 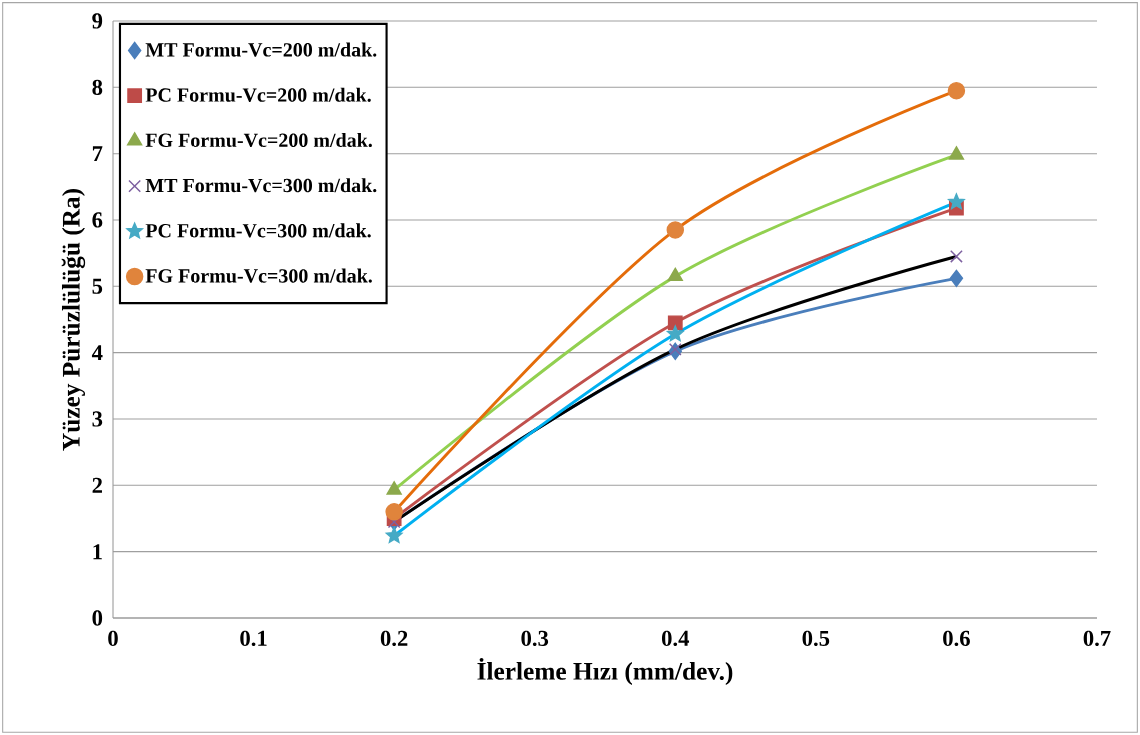 What do you see at coordinates (605, 671) in the screenshot?
I see `x-axis-title: İlerleme Hızı (mm/dev.)` at bounding box center [605, 671].